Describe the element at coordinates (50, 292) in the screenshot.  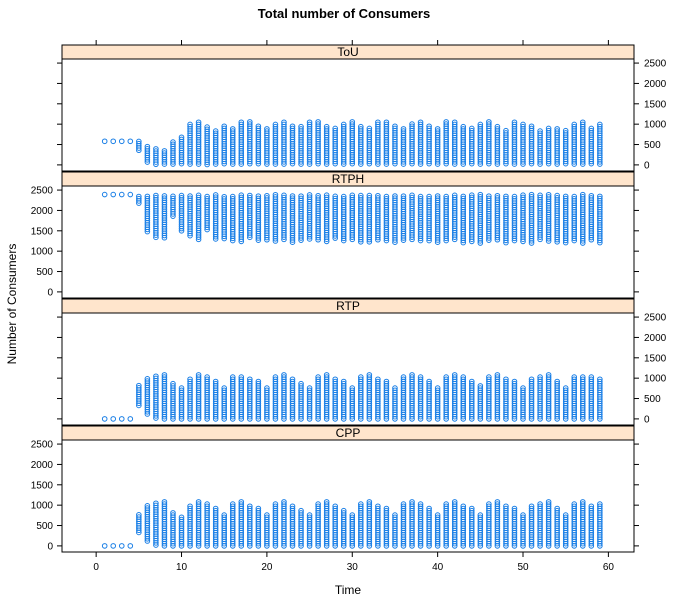
I see `y-tick-label-rtph-0: 0` at that location.